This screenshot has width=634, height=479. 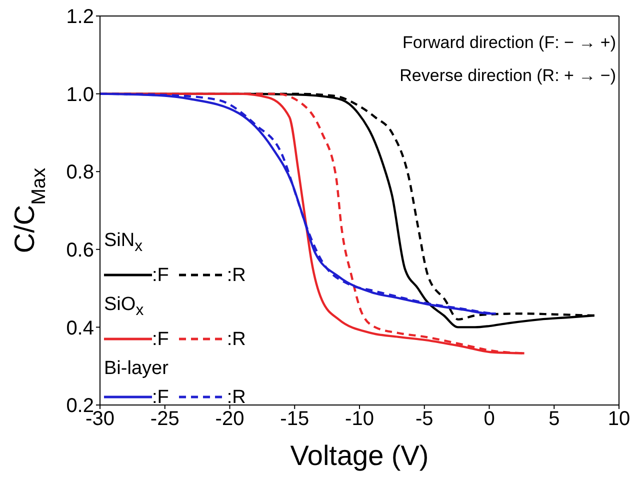 What do you see at coordinates (359, 455) in the screenshot?
I see `x-axis-title: Voltage (V)` at bounding box center [359, 455].